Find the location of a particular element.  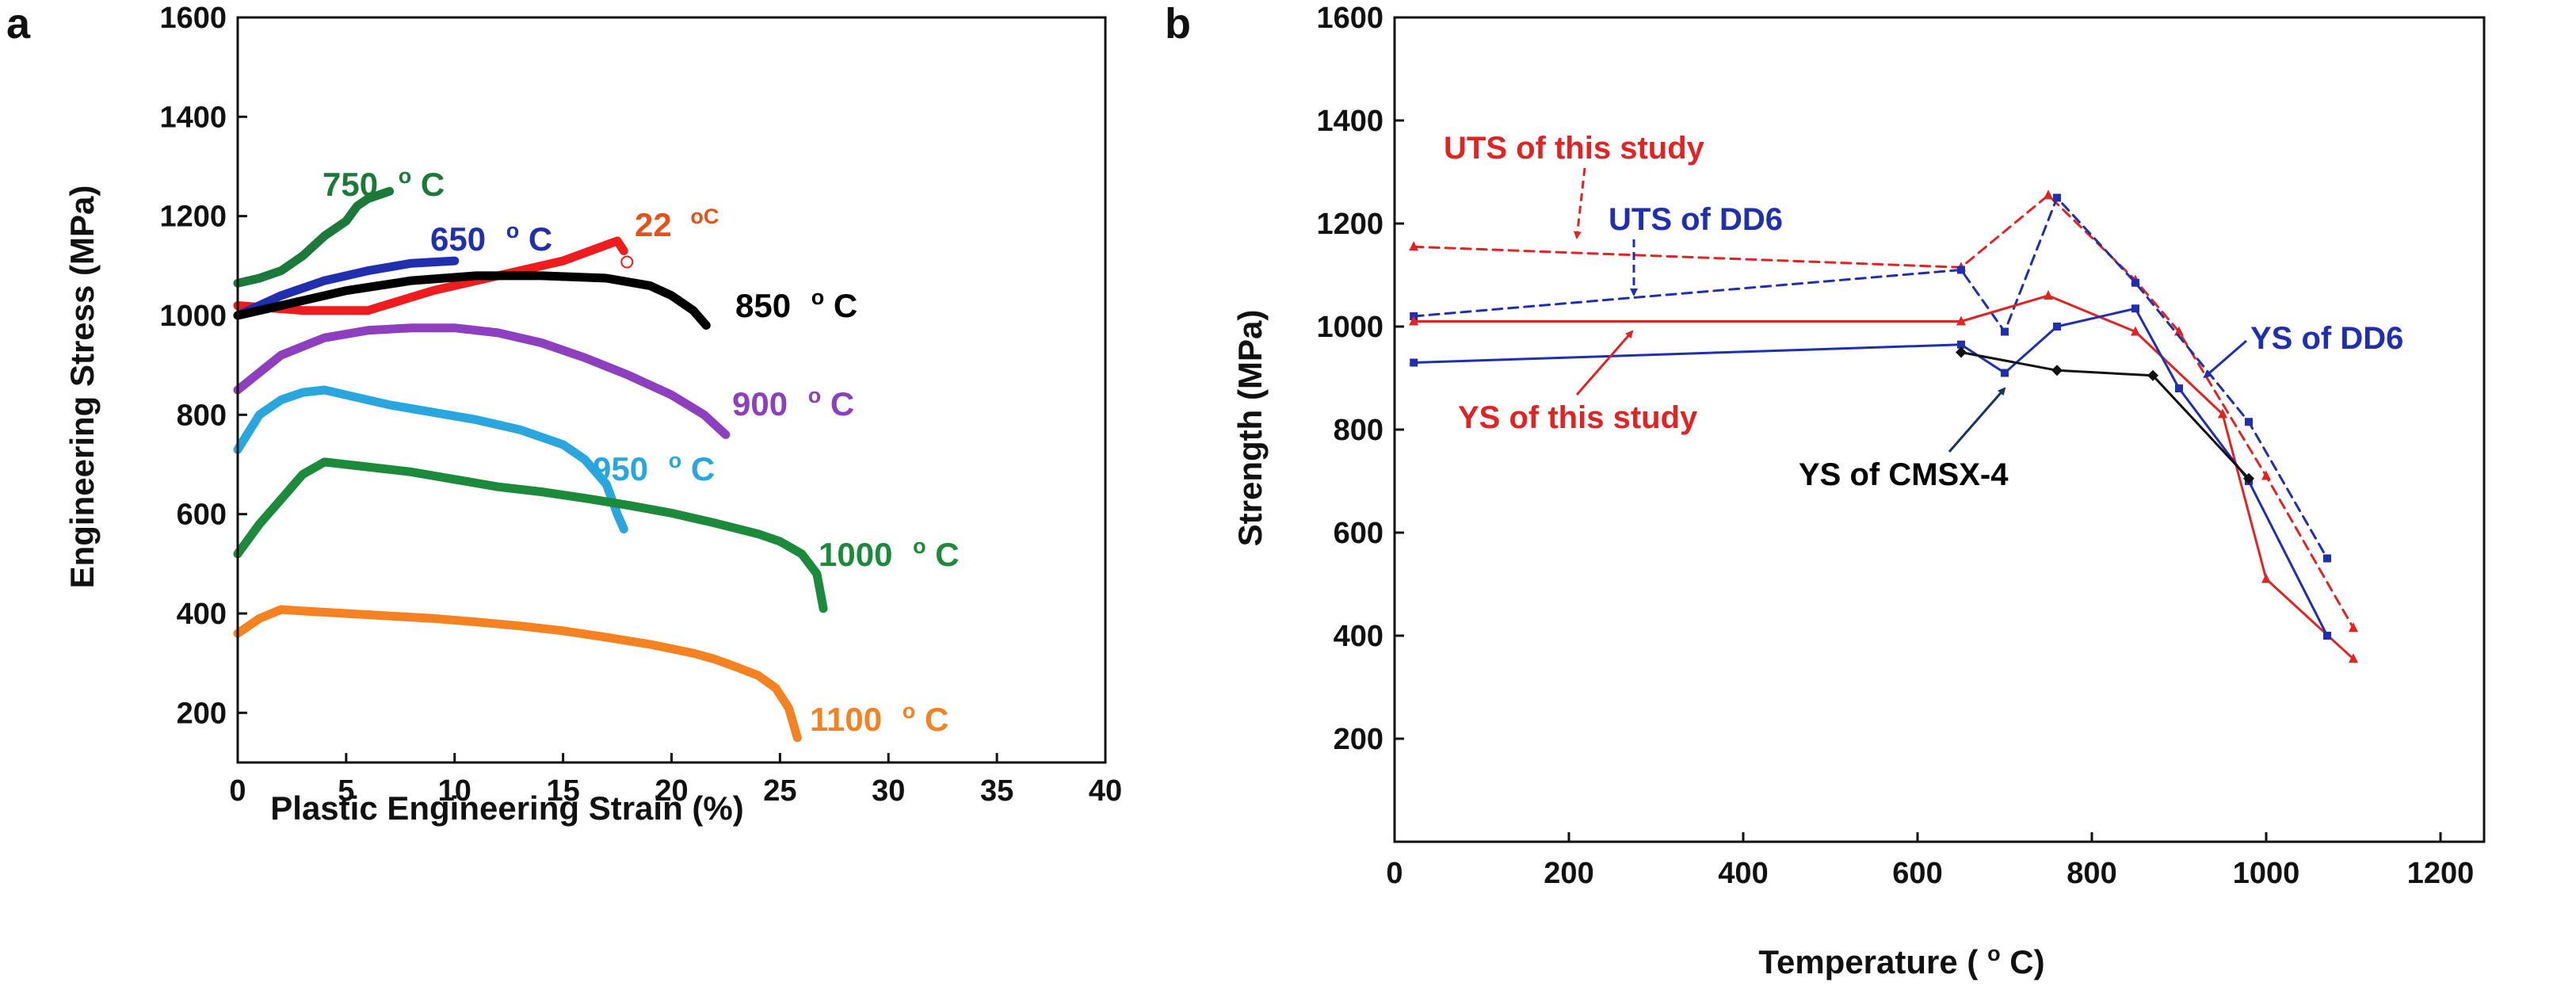

ann-uts-dd6: UTS of DD6 is located at coordinates (1696, 219).